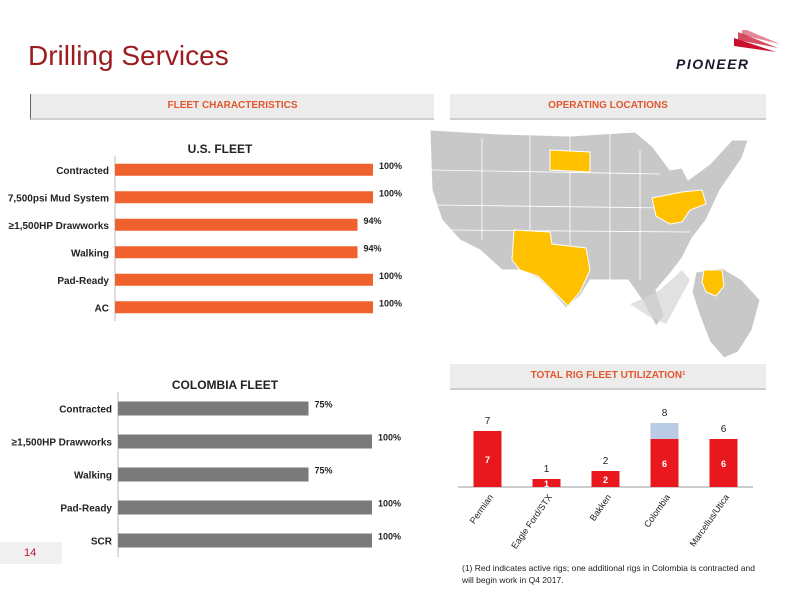 This screenshot has height=600, width=800. Describe the element at coordinates (102, 308) in the screenshot. I see `us-fleet-category-label: AC` at that location.